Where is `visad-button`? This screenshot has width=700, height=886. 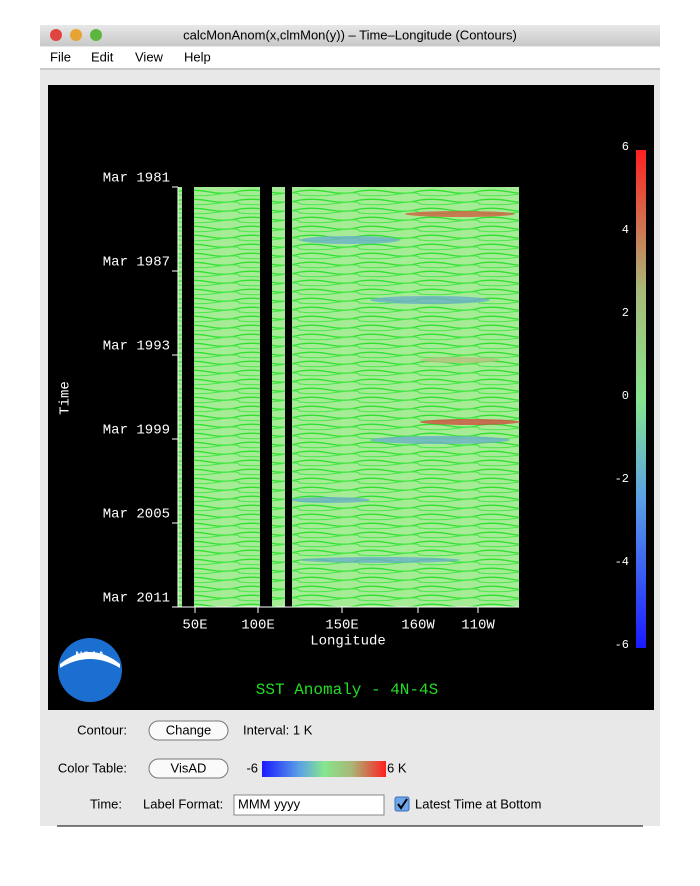
visad-button is located at coordinates (188, 768).